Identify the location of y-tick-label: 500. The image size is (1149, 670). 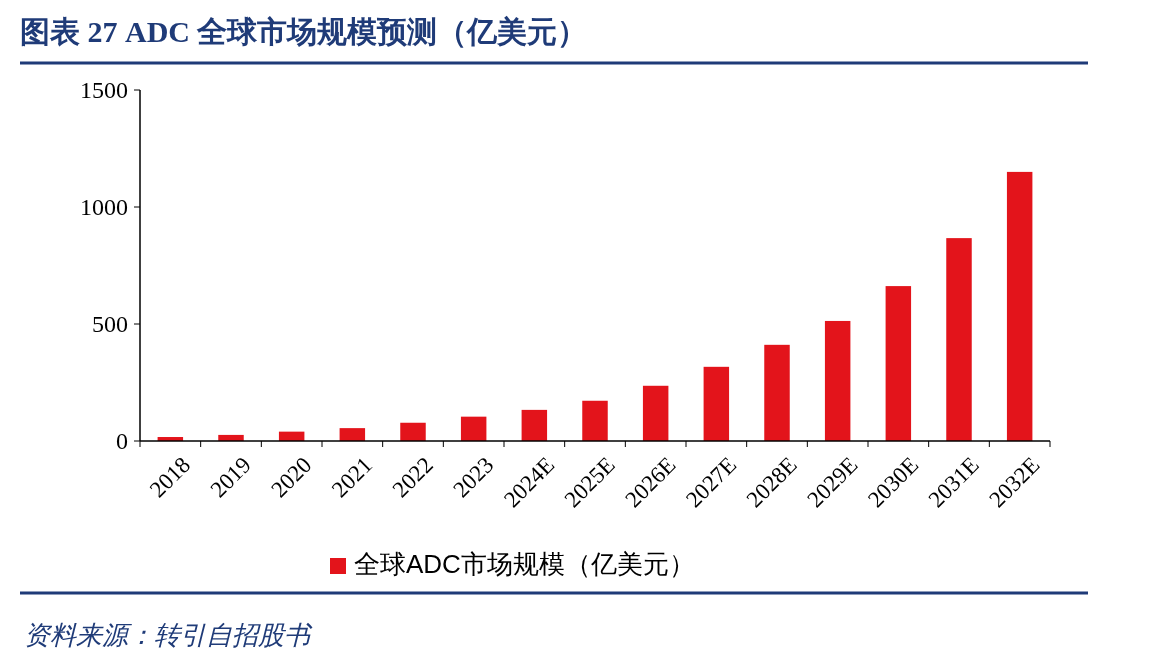
(110, 324).